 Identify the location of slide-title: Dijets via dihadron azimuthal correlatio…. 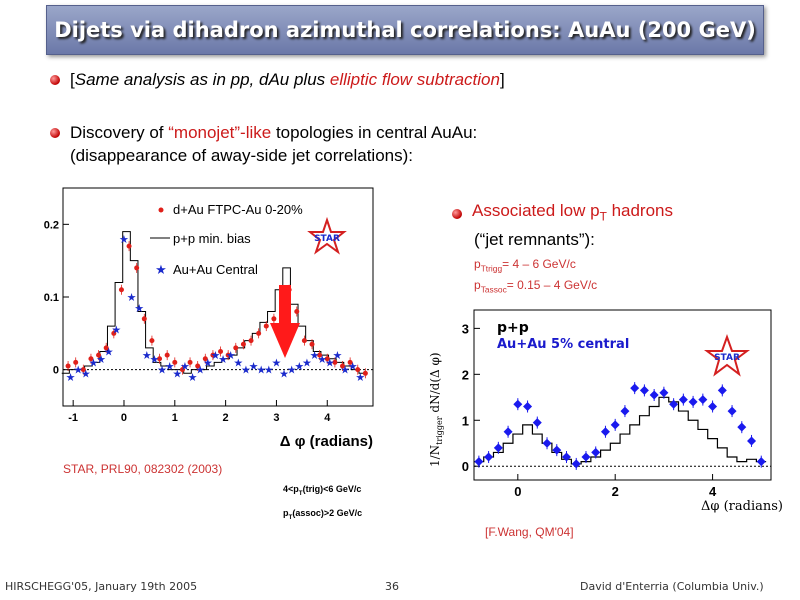
(405, 30).